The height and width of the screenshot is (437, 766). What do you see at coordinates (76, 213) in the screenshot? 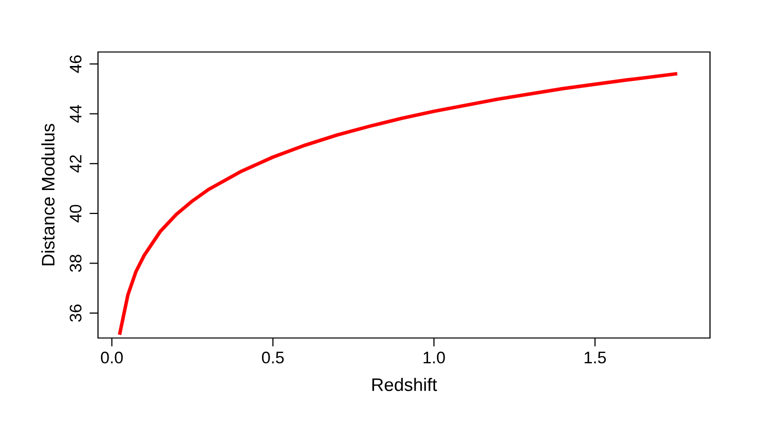
I see `y-tick-label: 40` at bounding box center [76, 213].